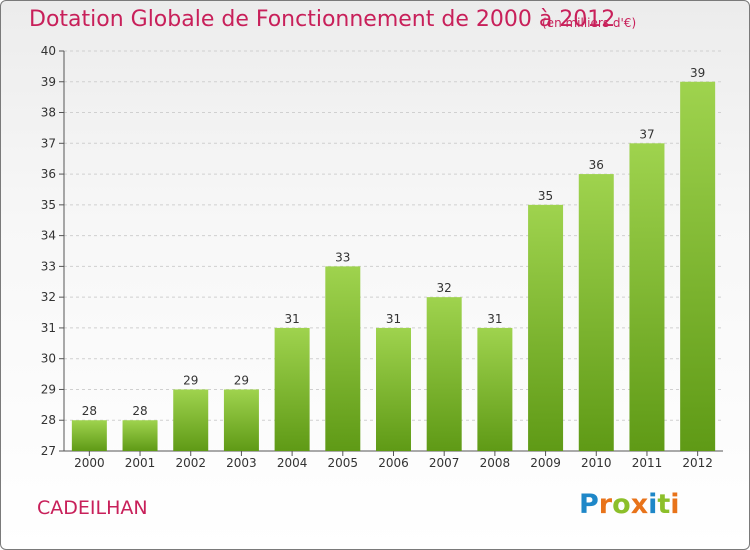 The width and height of the screenshot is (750, 550). I want to click on y-tick-label: 35, so click(48, 205).